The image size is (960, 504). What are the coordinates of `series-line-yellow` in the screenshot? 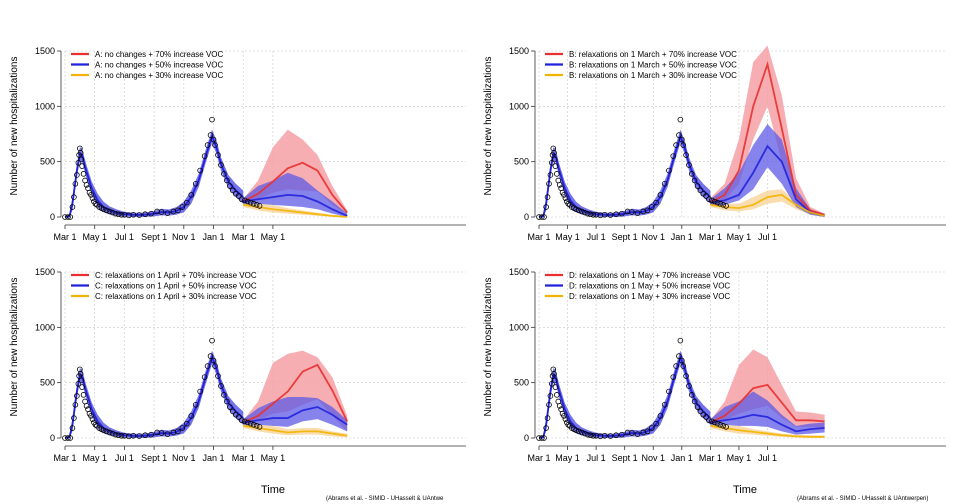 It's located at (767, 431).